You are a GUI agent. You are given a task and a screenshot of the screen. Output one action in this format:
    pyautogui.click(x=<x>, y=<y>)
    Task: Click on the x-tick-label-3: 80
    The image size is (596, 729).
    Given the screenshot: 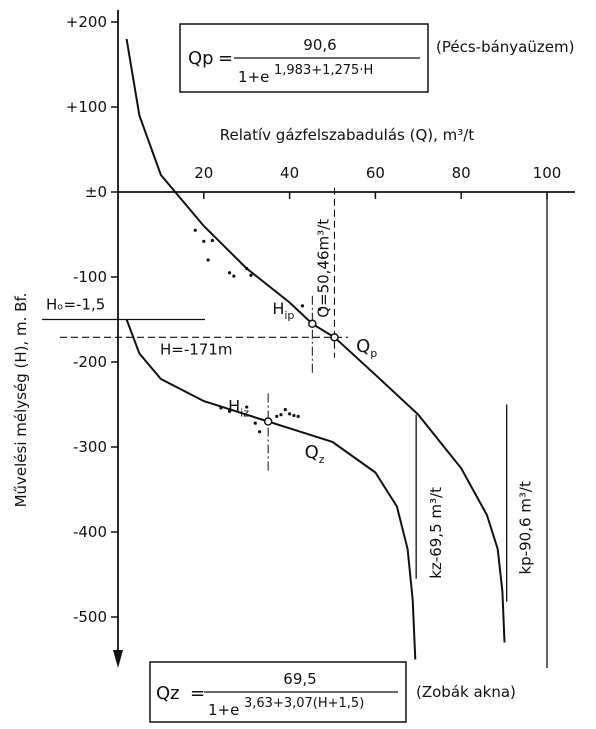 What is the action you would take?
    pyautogui.click(x=461, y=173)
    